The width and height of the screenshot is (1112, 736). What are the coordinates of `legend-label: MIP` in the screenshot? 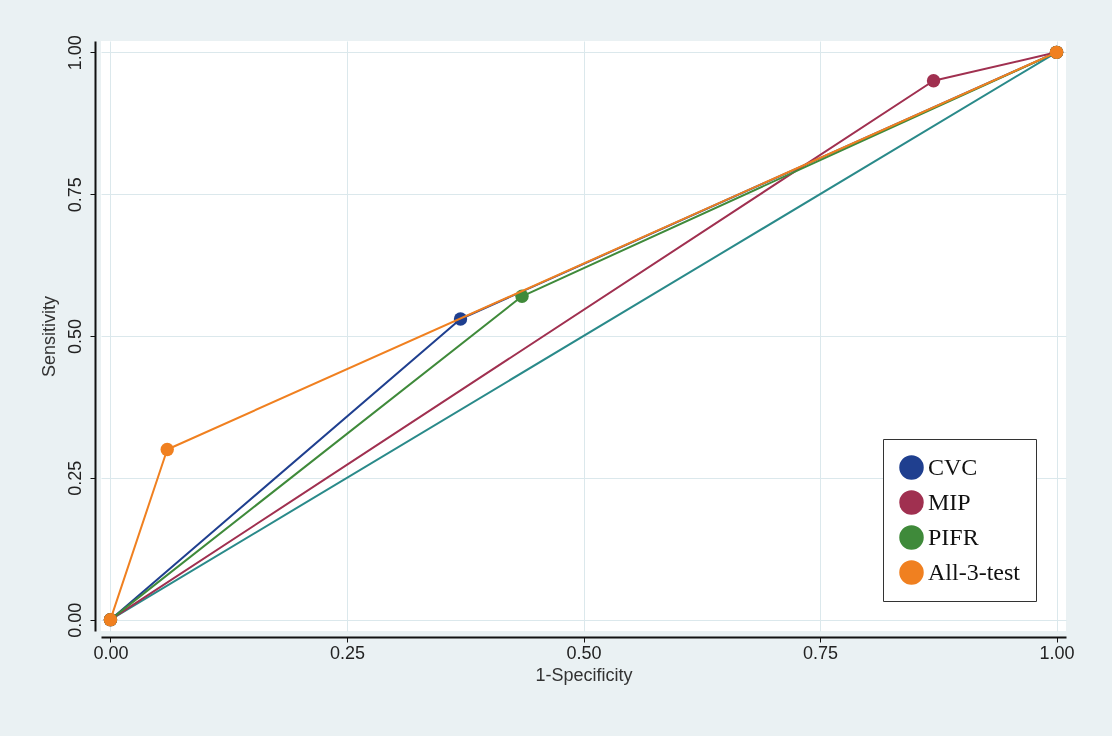 It's located at (949, 501).